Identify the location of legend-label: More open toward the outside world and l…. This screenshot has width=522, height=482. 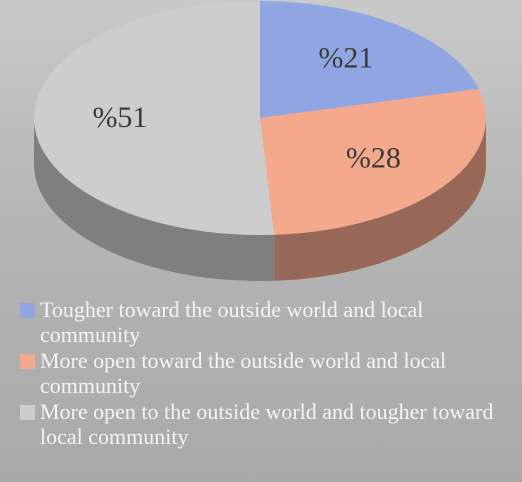
(243, 373).